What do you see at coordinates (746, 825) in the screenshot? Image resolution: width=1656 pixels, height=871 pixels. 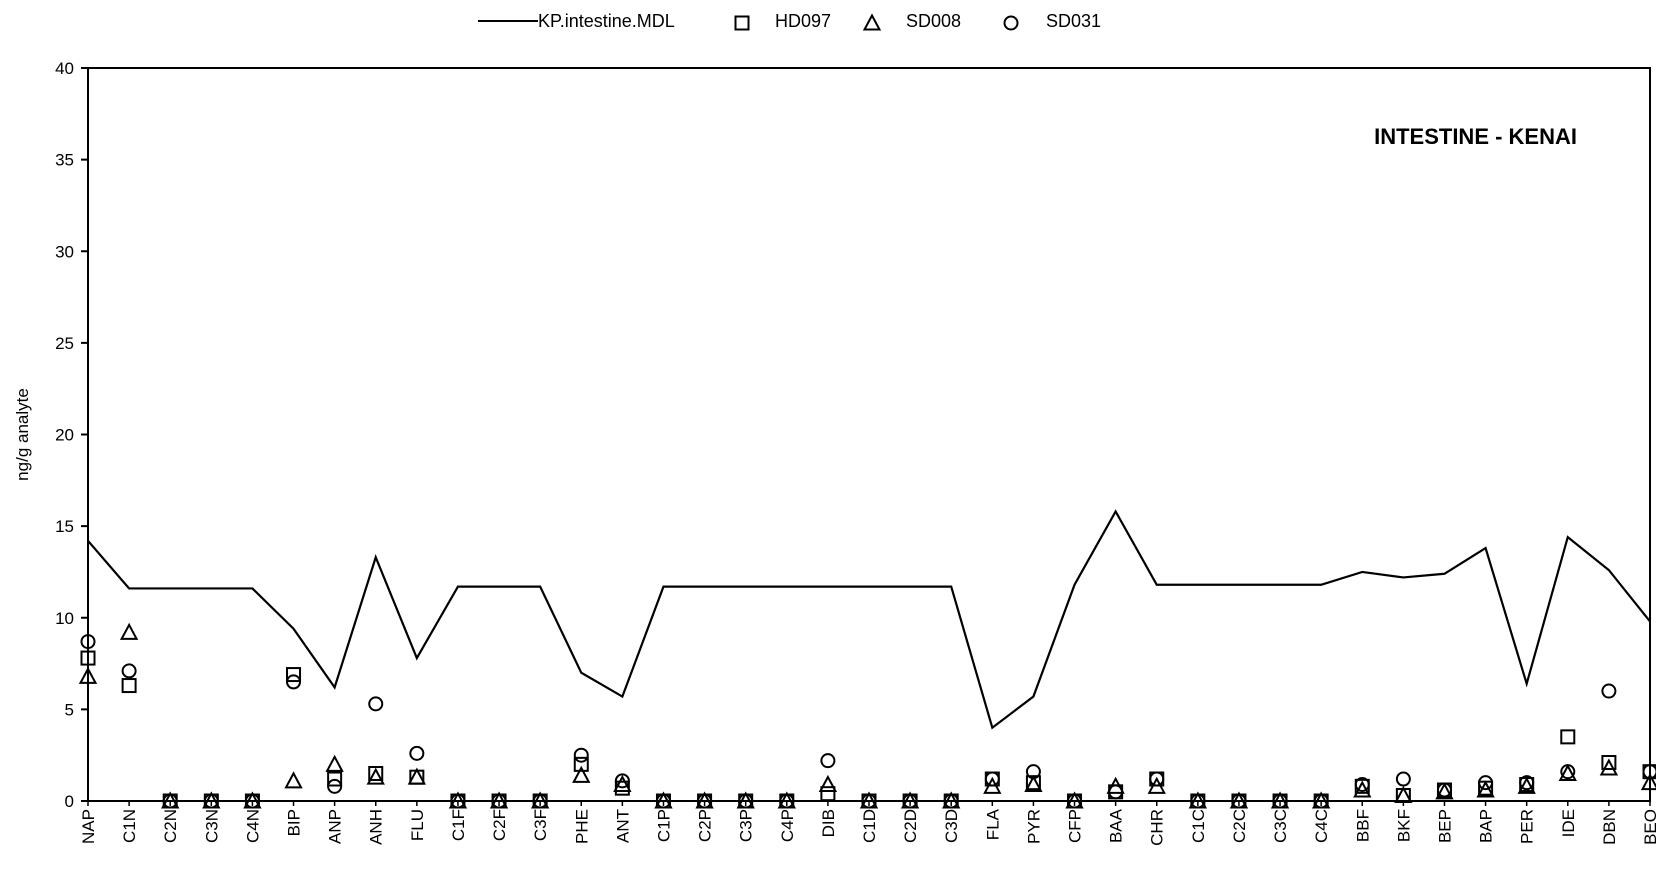 I see `x-category-label: C3P` at bounding box center [746, 825].